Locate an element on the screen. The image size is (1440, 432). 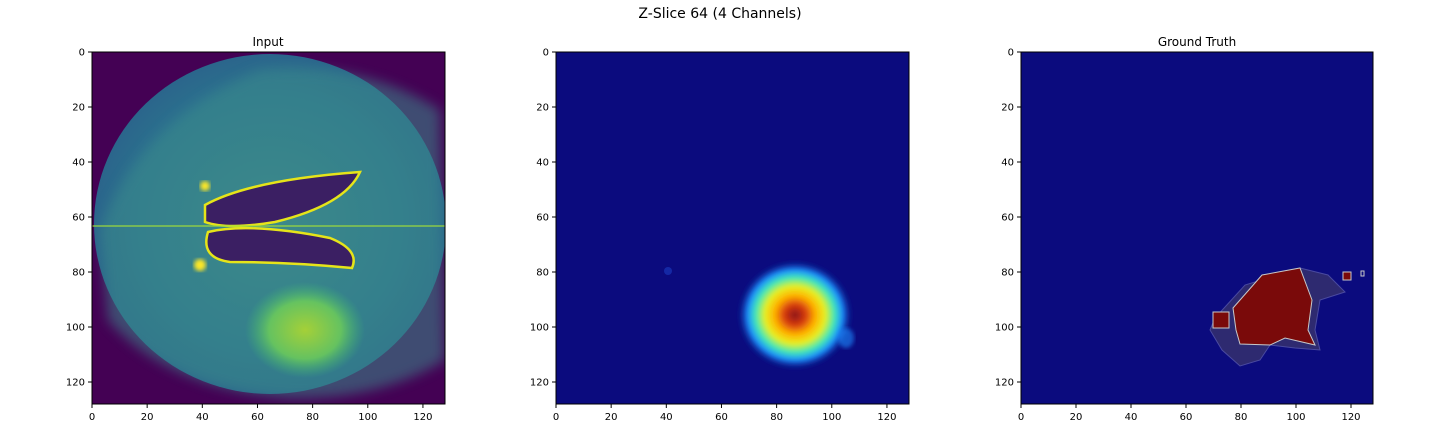
prediction-xtick-label: 80 is located at coordinates (776, 417).